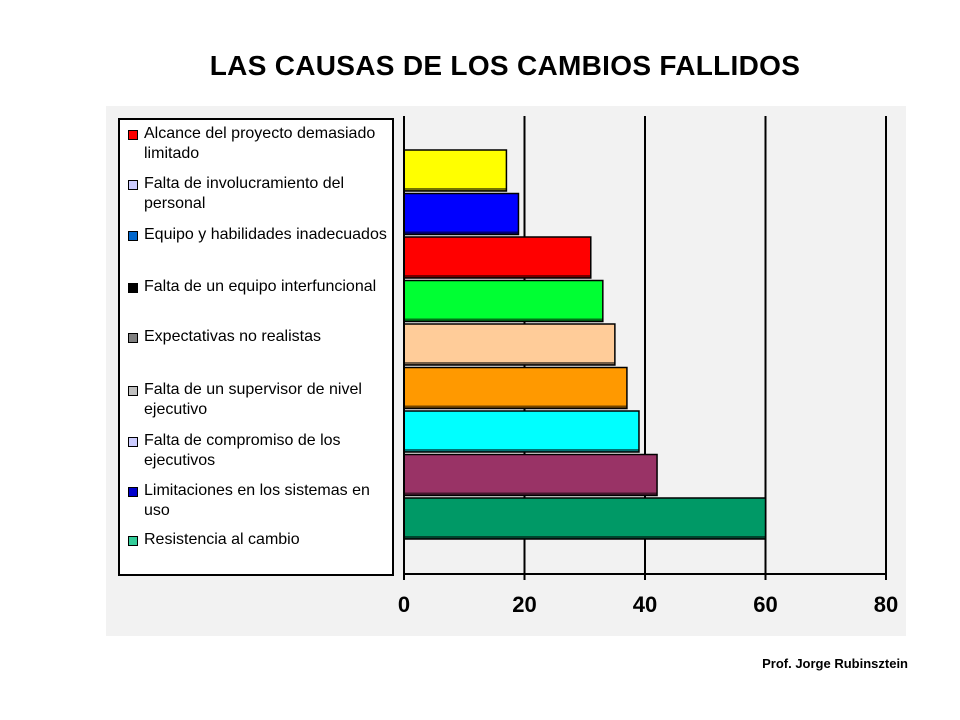 This screenshot has height=720, width=960. Describe the element at coordinates (232, 336) in the screenshot. I see `legend-label: Expectativas no realistas` at that location.